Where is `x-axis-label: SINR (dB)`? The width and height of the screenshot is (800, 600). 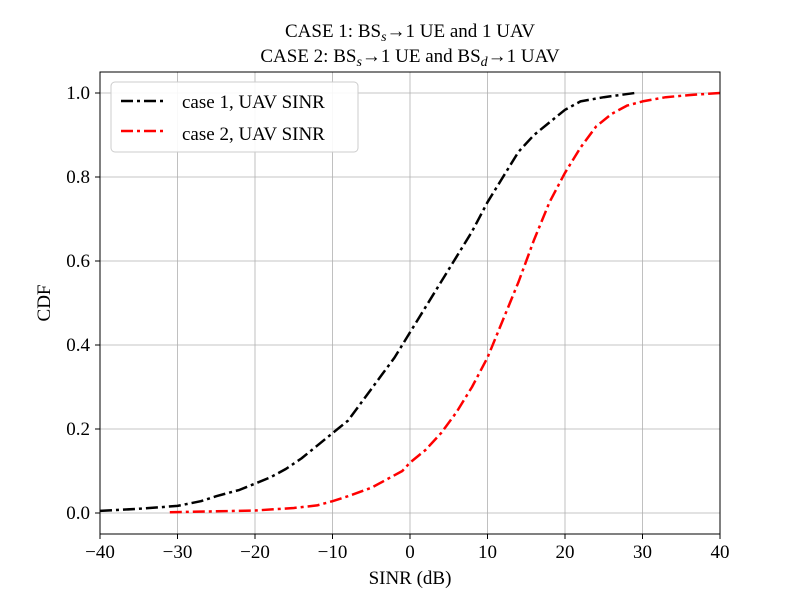 x-axis-label: SINR (dB) is located at coordinates (410, 578).